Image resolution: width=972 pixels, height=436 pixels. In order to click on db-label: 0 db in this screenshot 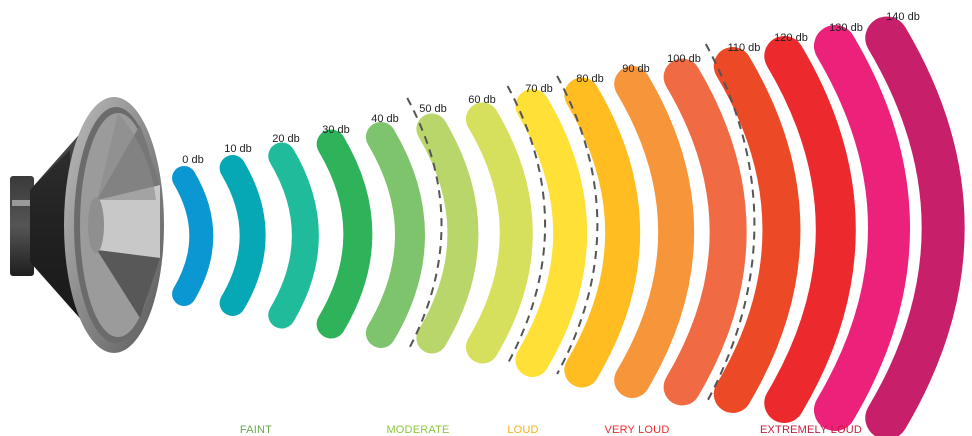, I will do `click(192, 160)`.